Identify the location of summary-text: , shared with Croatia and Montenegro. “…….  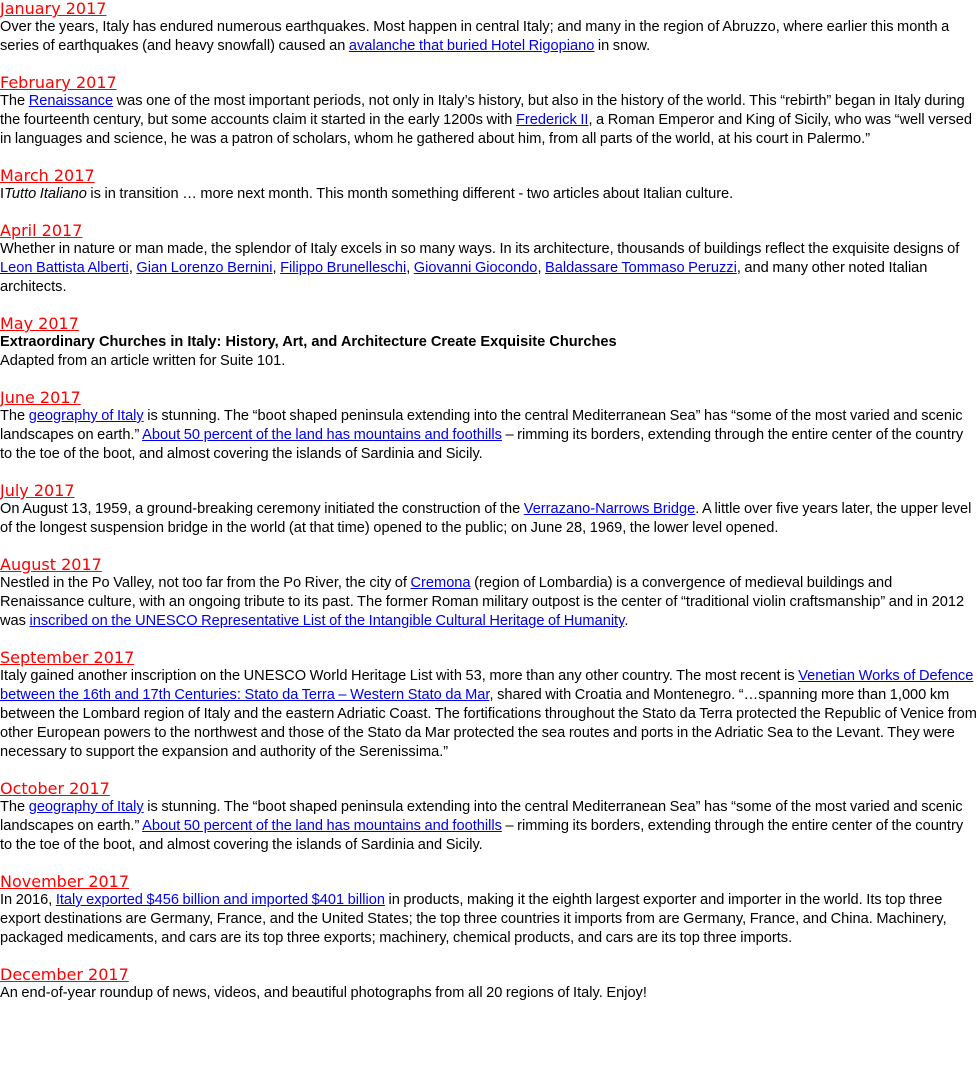
(488, 723).